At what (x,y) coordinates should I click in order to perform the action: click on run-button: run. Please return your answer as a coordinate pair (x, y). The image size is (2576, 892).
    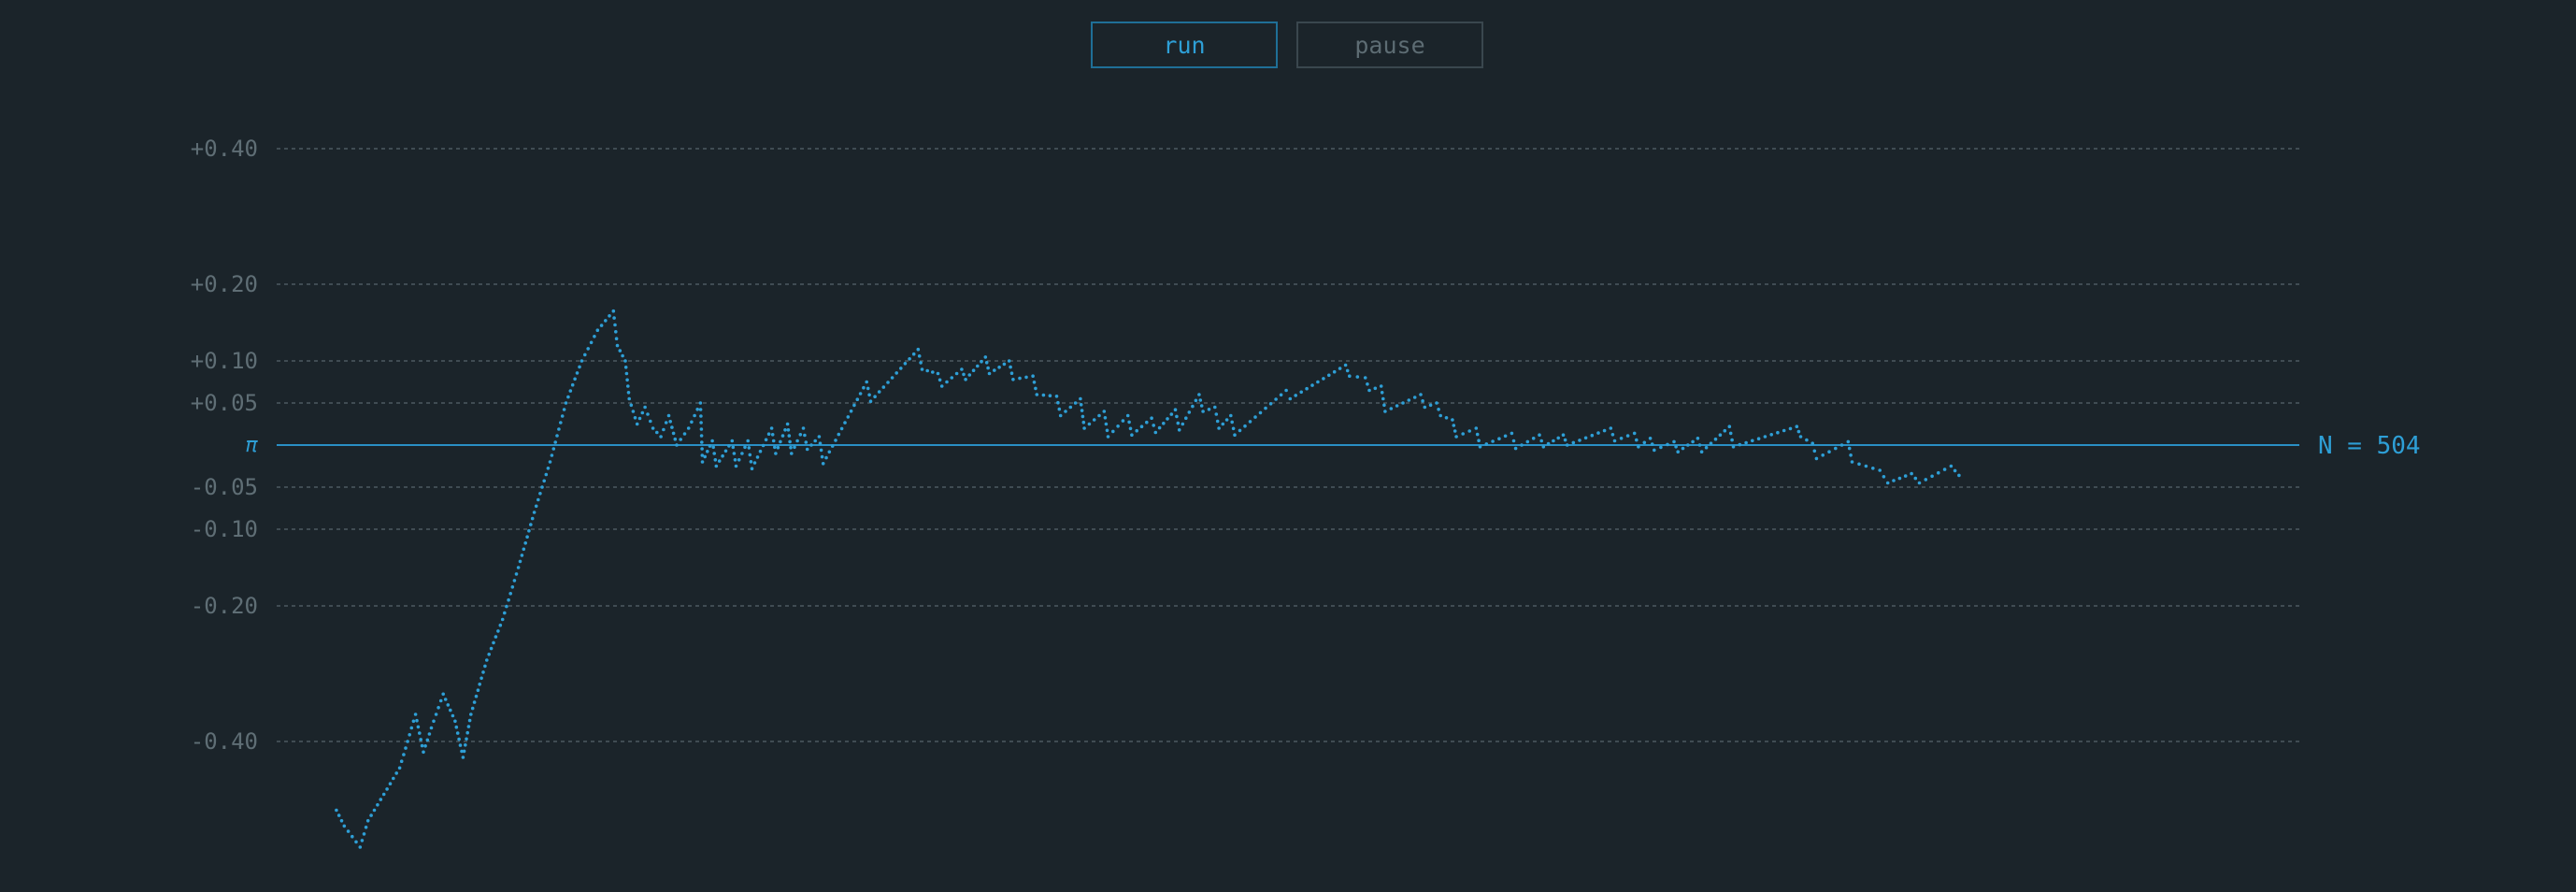
    Looking at the image, I should click on (1184, 45).